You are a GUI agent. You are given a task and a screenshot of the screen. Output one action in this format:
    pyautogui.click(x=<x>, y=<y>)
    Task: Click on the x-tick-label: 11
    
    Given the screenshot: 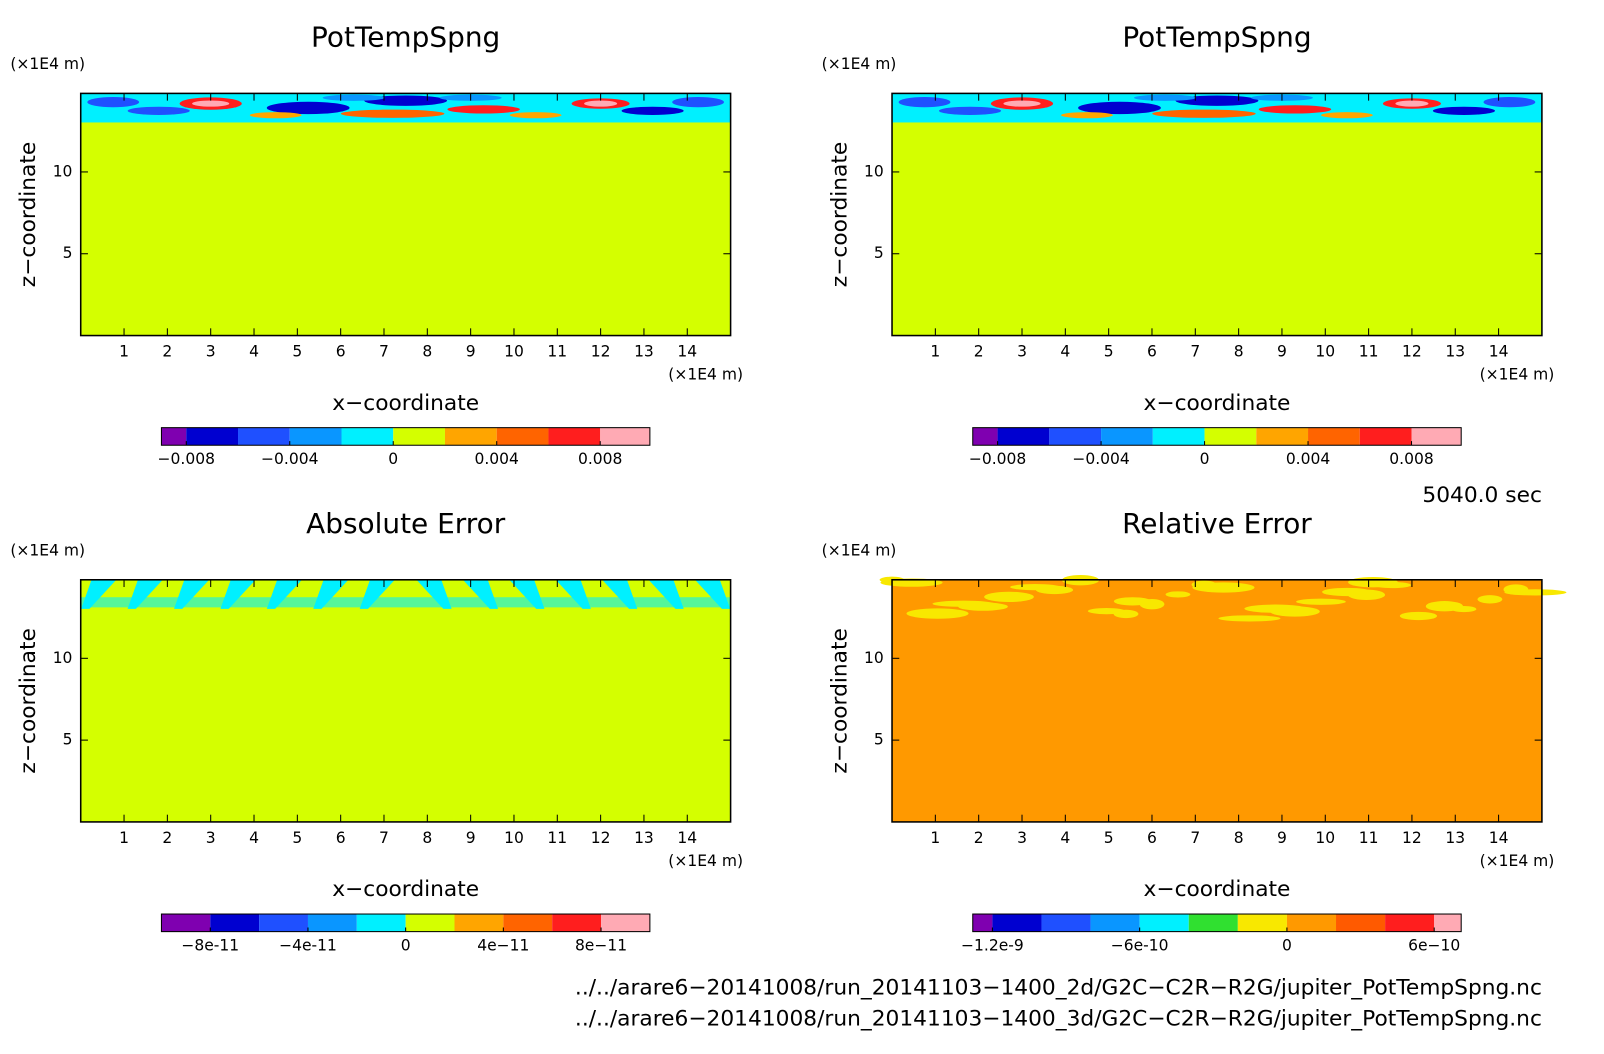 What is the action you would take?
    pyautogui.click(x=557, y=838)
    